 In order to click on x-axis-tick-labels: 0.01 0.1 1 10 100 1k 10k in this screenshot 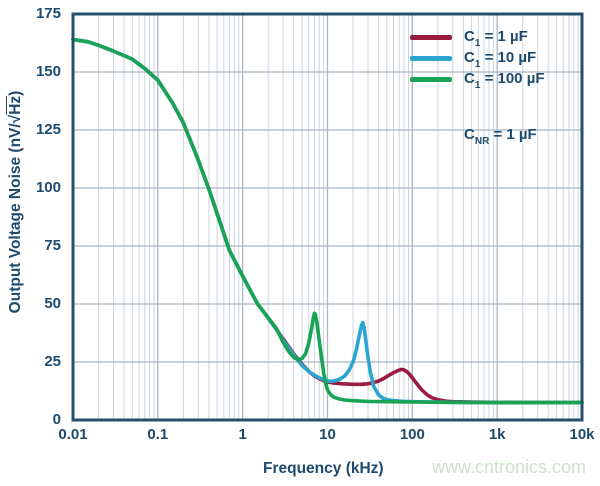, I will do `click(300, 436)`.